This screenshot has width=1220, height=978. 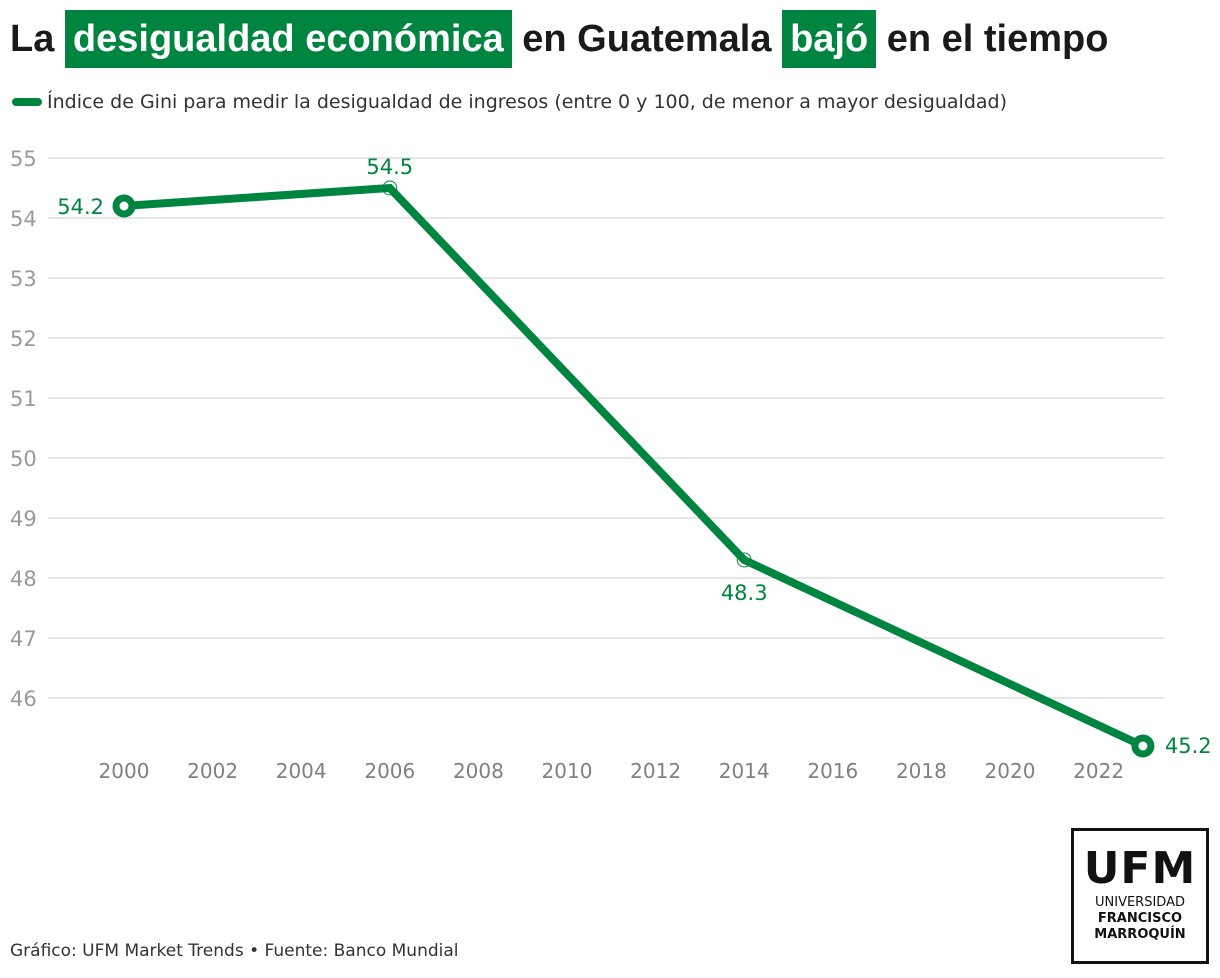 What do you see at coordinates (1140, 918) in the screenshot?
I see `logo-line-2: FRANCISCO` at bounding box center [1140, 918].